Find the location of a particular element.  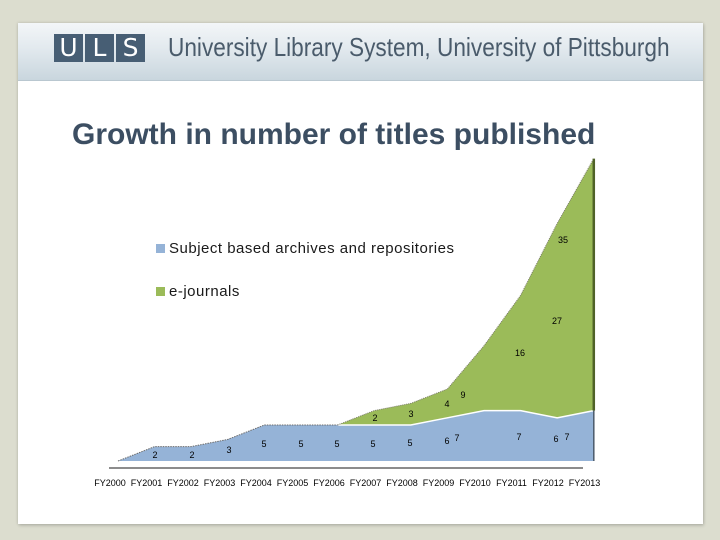

ejournals-data-label: 16 is located at coordinates (520, 353).